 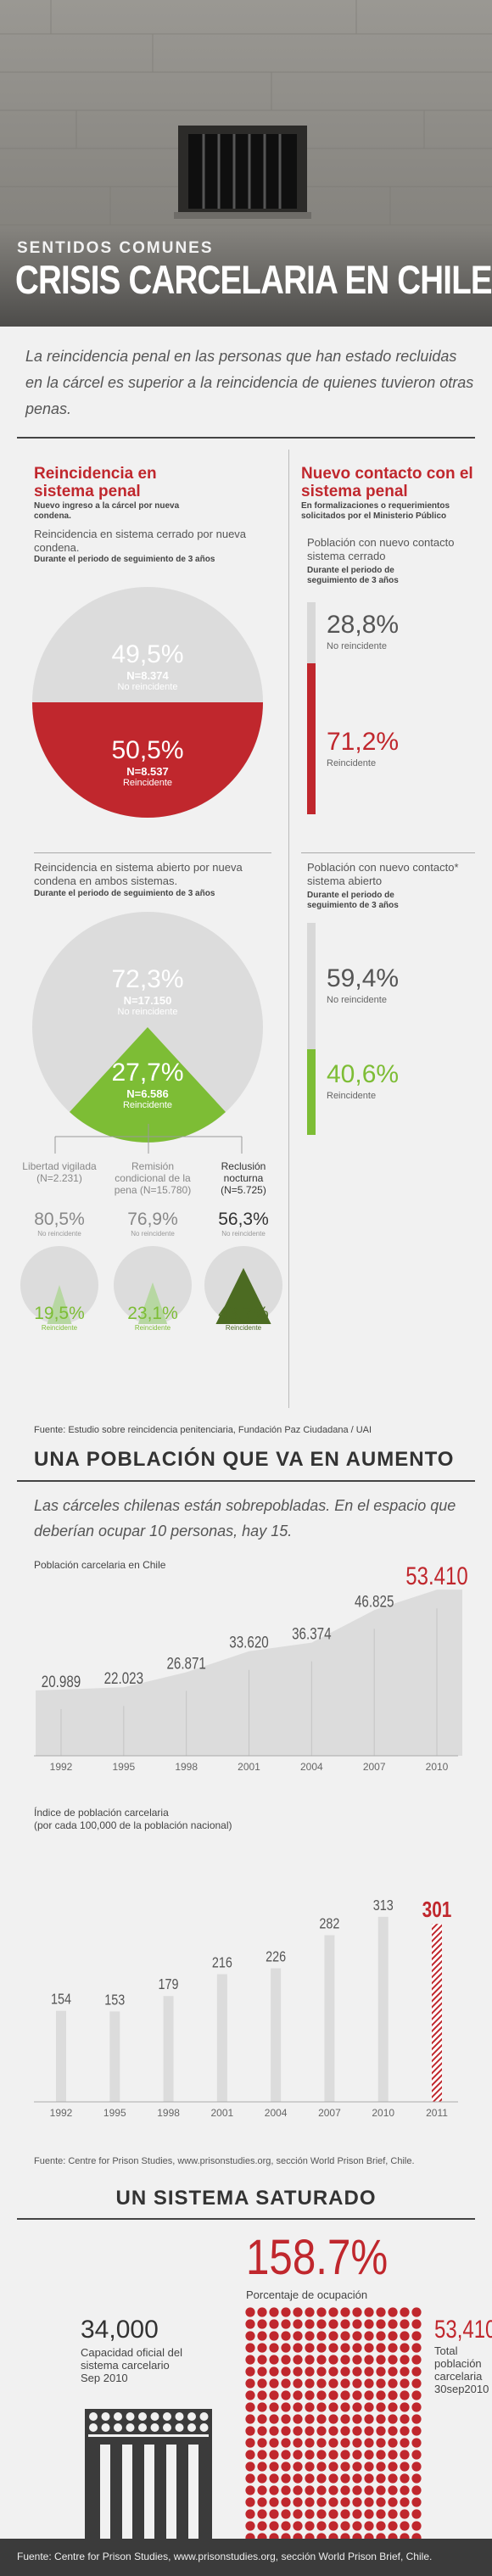 I want to click on right-closed-no-lbl: No reincidente, so click(x=357, y=646).